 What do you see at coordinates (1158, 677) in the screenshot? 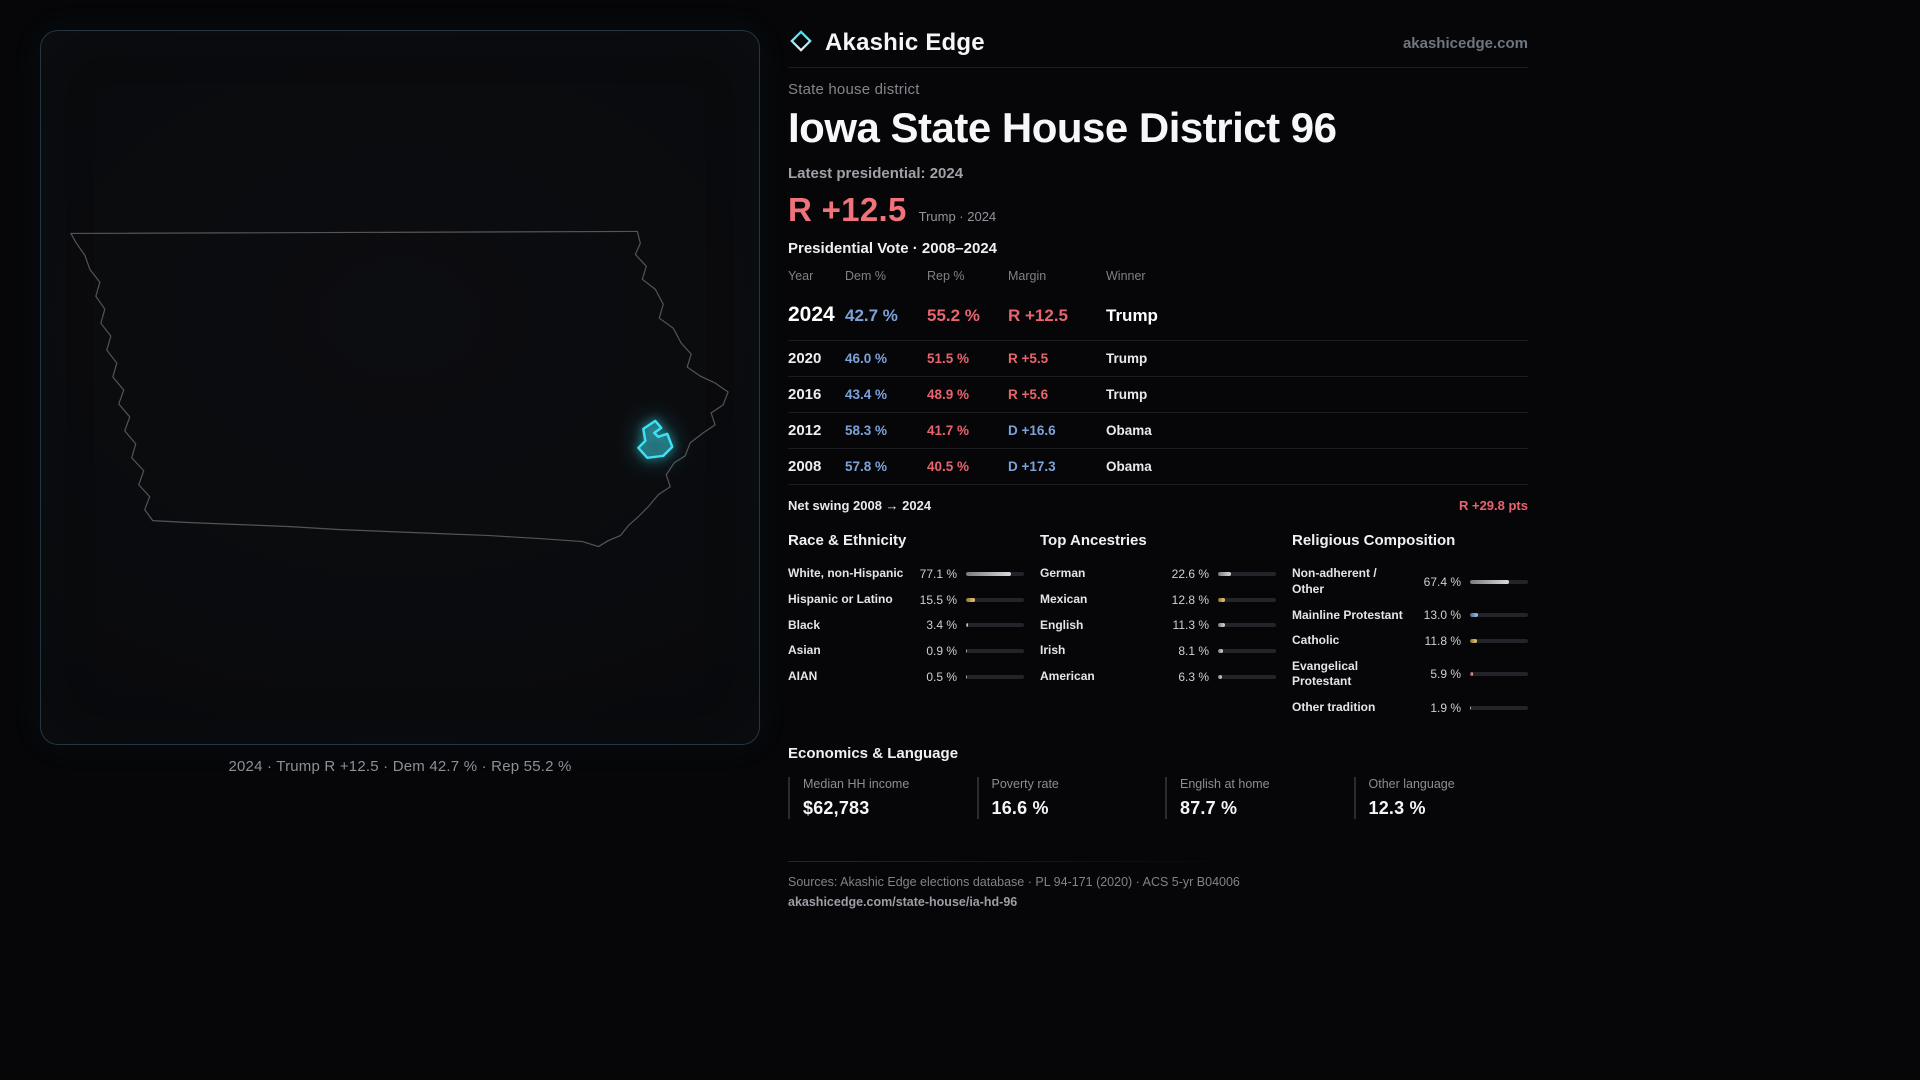
I see `demo-item: American 6.3 %` at bounding box center [1158, 677].